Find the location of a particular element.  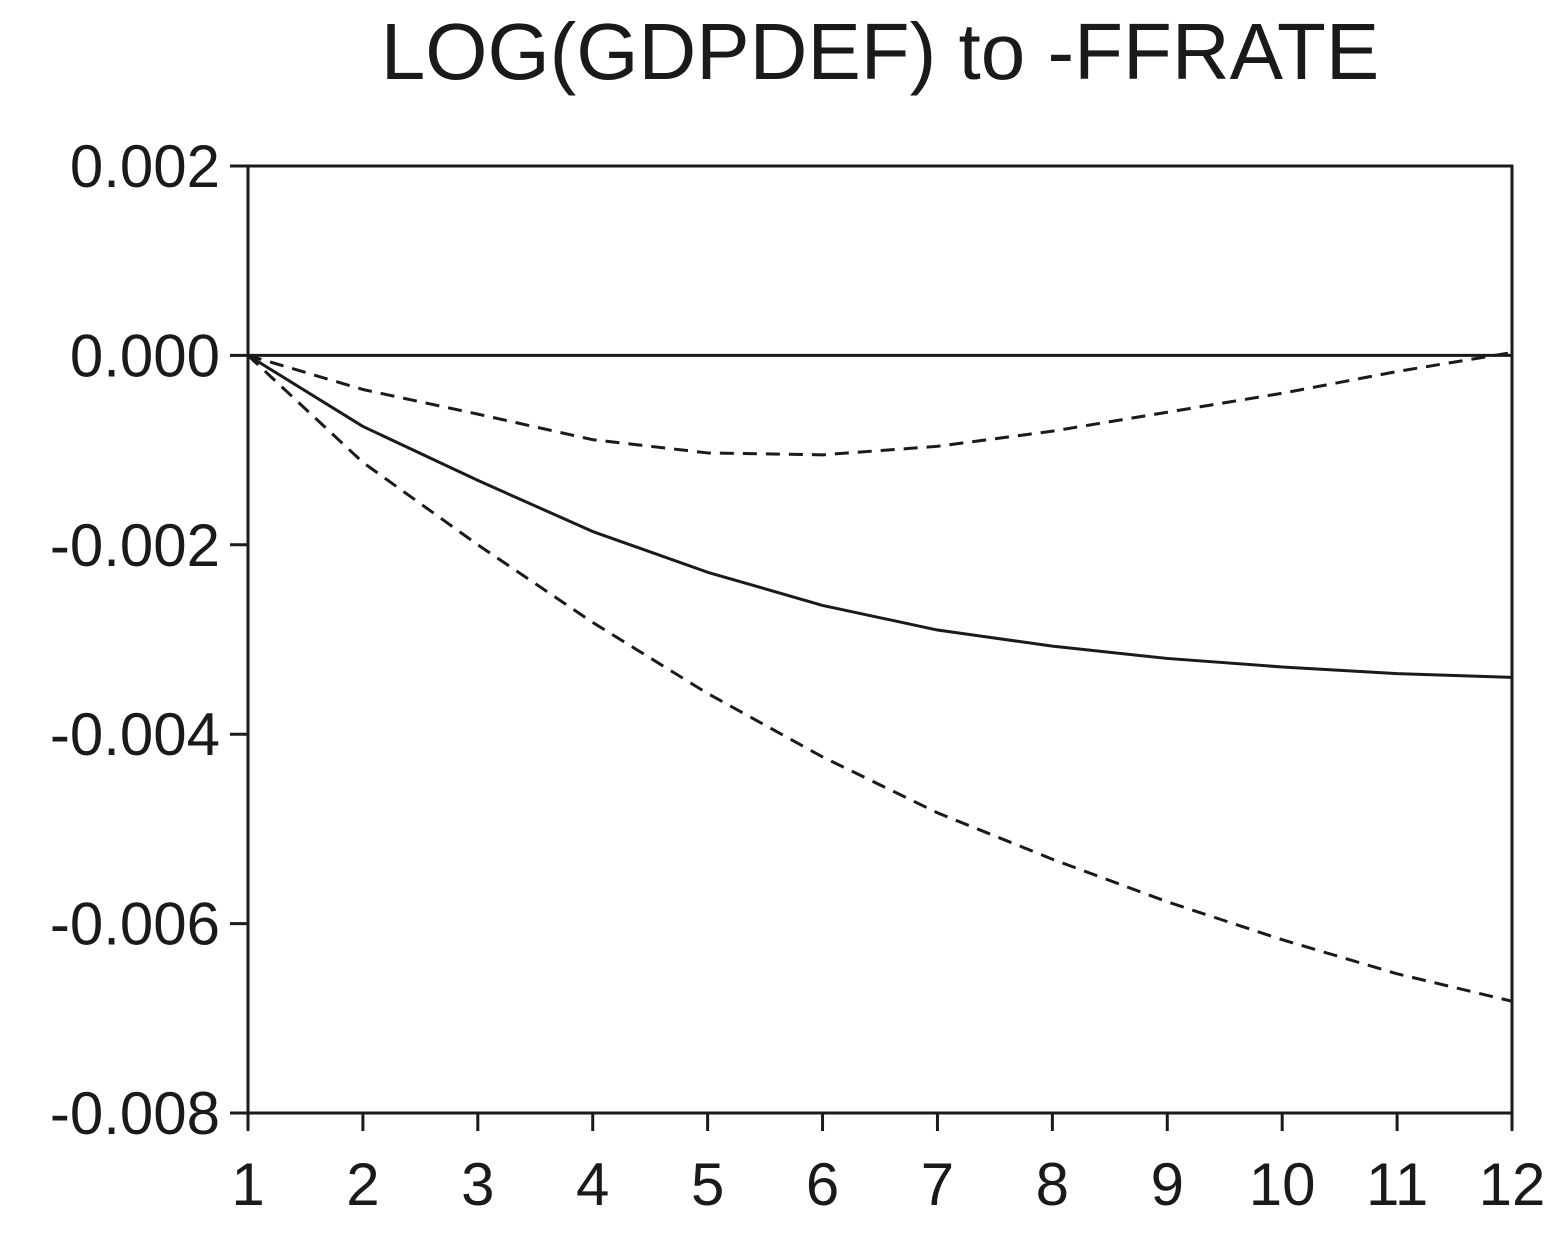

x-tick-label: 1 is located at coordinates (247, 1184).